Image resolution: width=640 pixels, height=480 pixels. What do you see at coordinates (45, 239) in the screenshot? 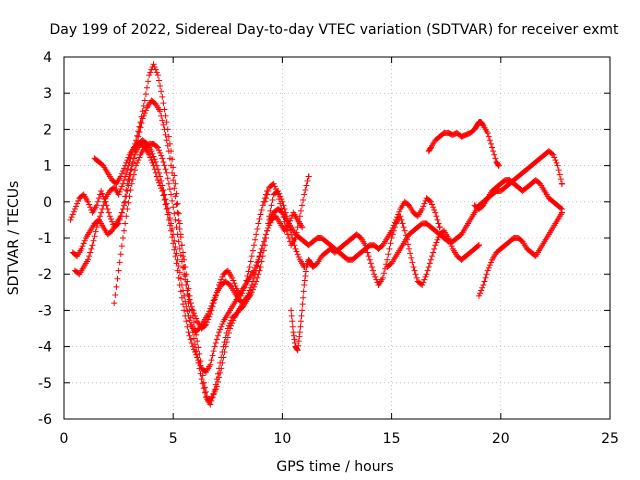
I see `y-tick-label: -1` at bounding box center [45, 239].